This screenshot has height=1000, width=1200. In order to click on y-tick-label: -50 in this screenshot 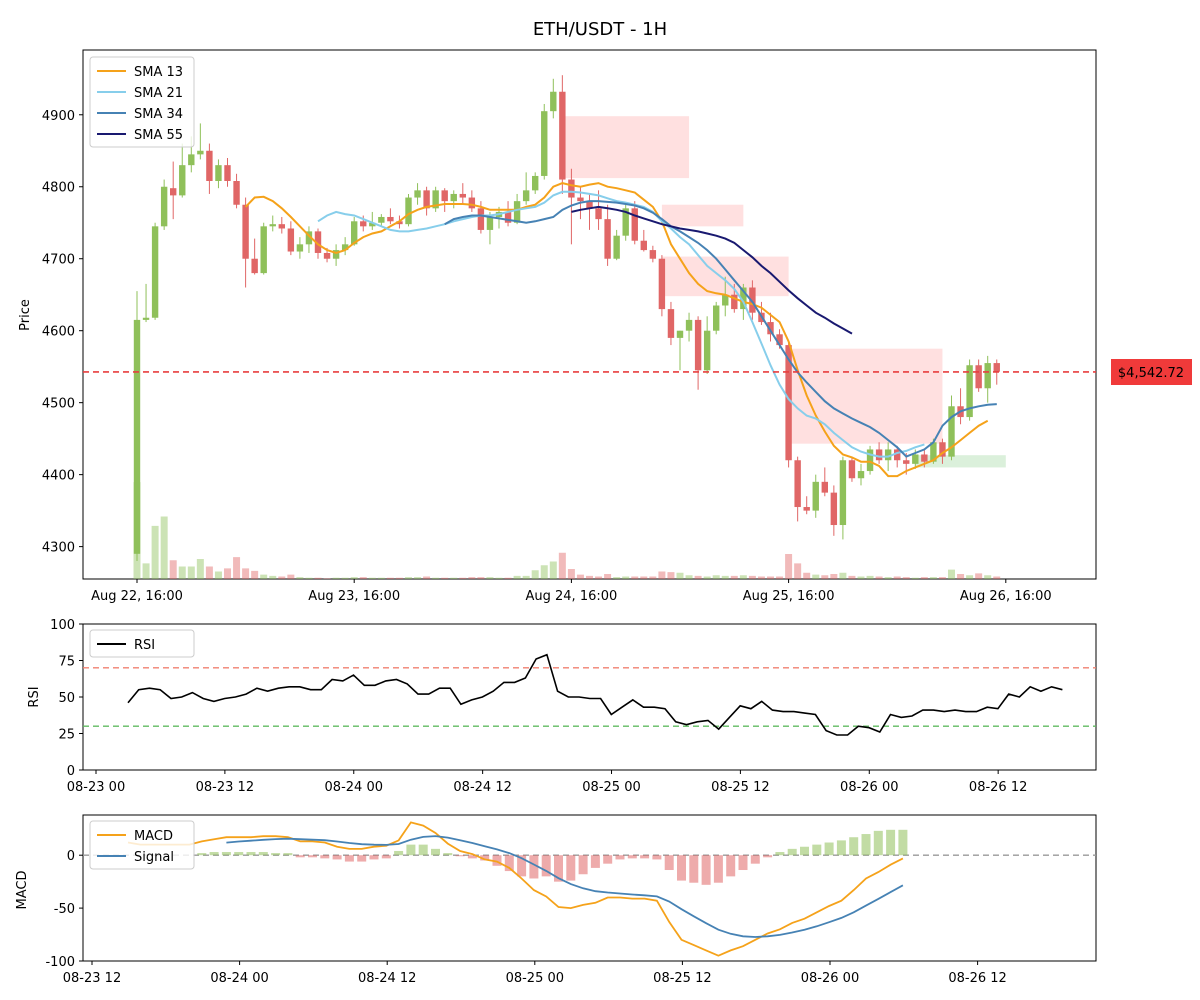, I will do `click(64, 909)`.